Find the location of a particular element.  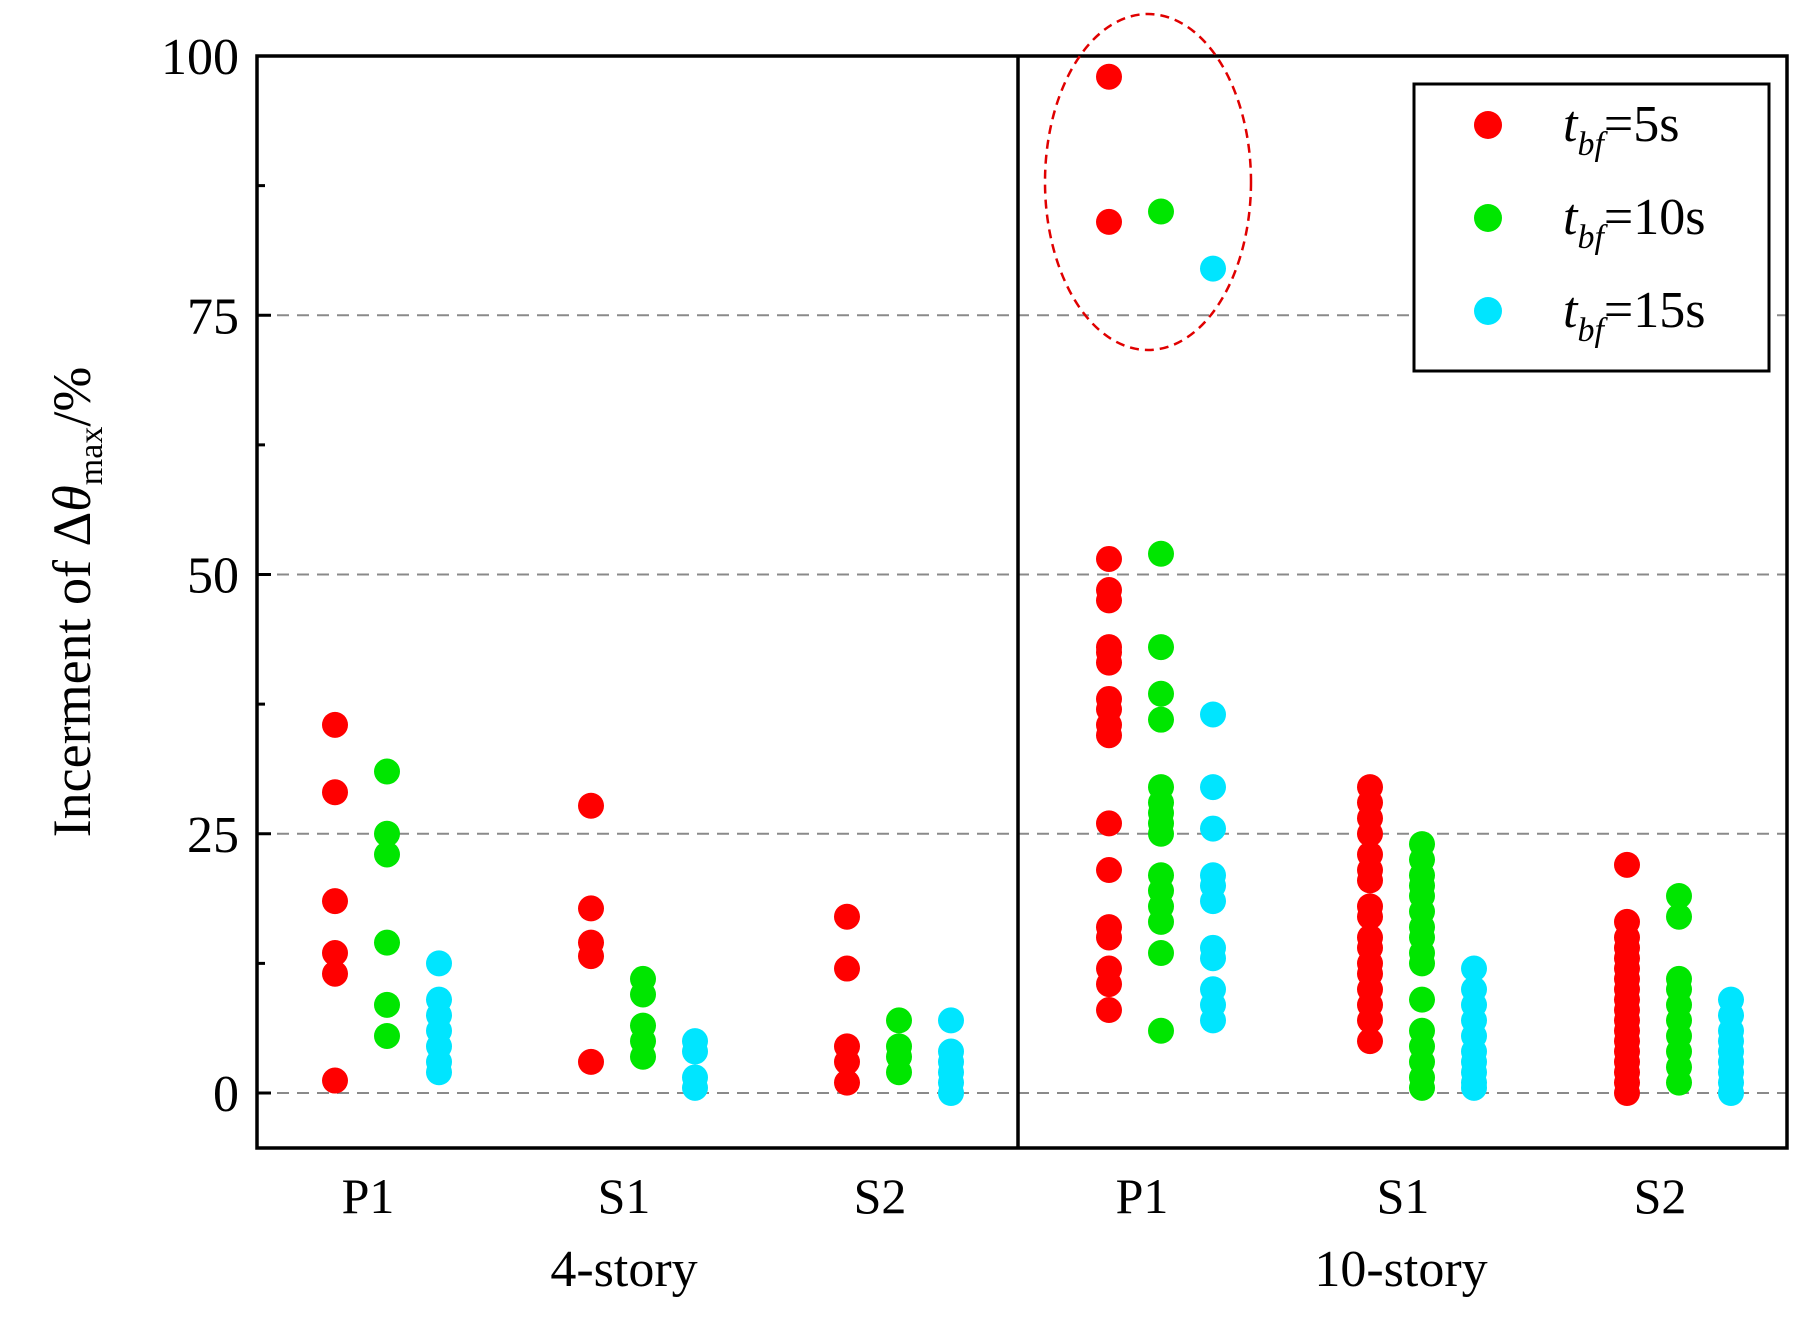

y-axis-label: Incerment of Δθmax/% is located at coordinates (76, 602).